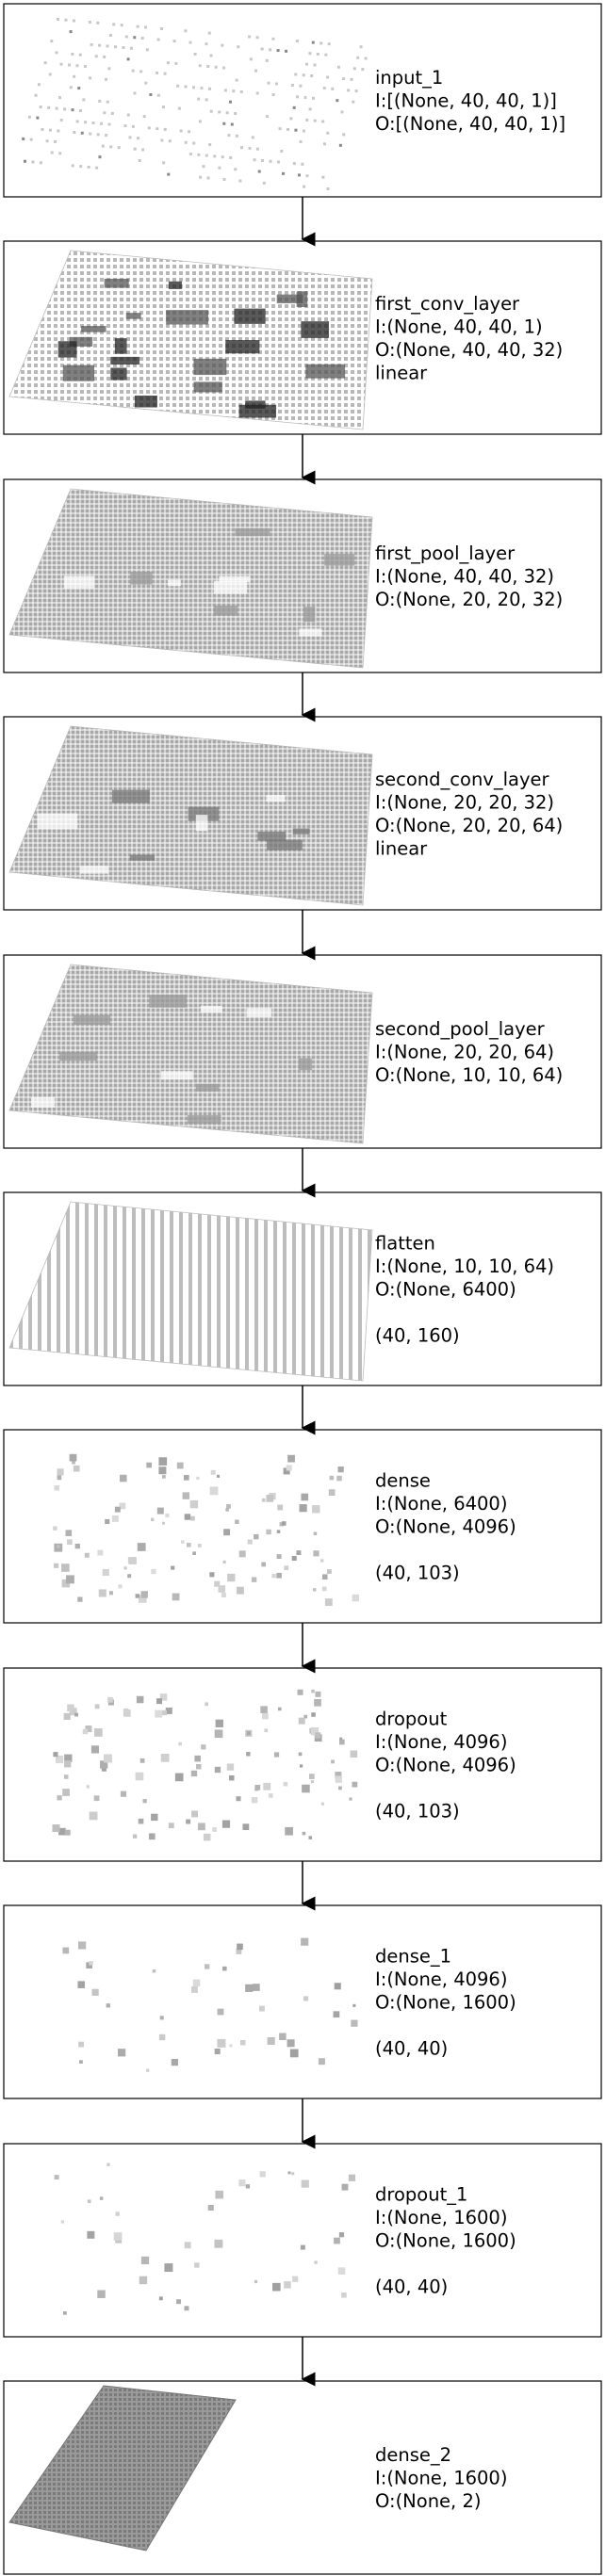 The width and height of the screenshot is (606, 2576). I want to click on layer-panel: dense_2 I:(None, 1600) O:(None, 2), so click(302, 2477).